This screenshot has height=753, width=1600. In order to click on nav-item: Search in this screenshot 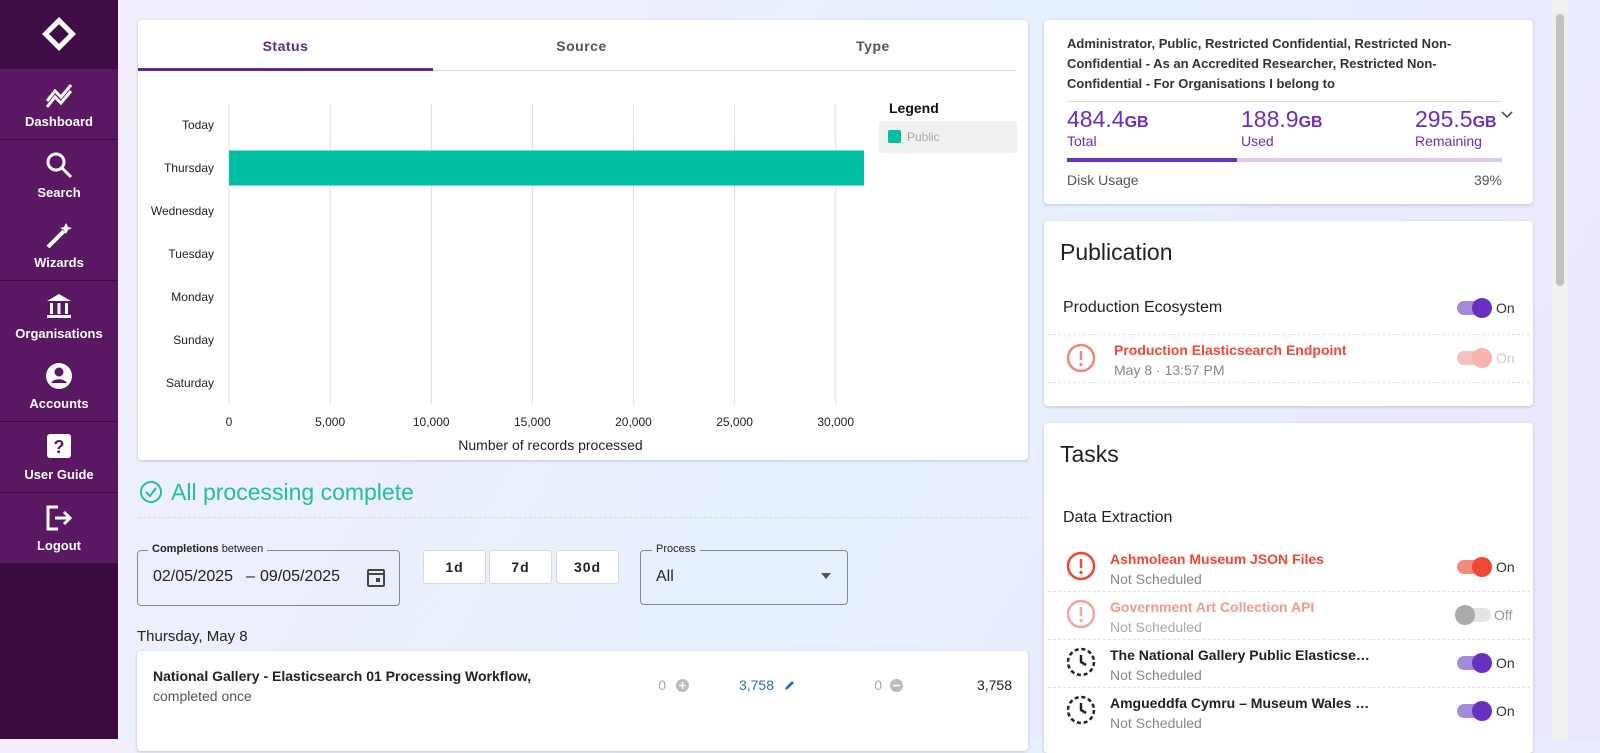, I will do `click(59, 175)`.